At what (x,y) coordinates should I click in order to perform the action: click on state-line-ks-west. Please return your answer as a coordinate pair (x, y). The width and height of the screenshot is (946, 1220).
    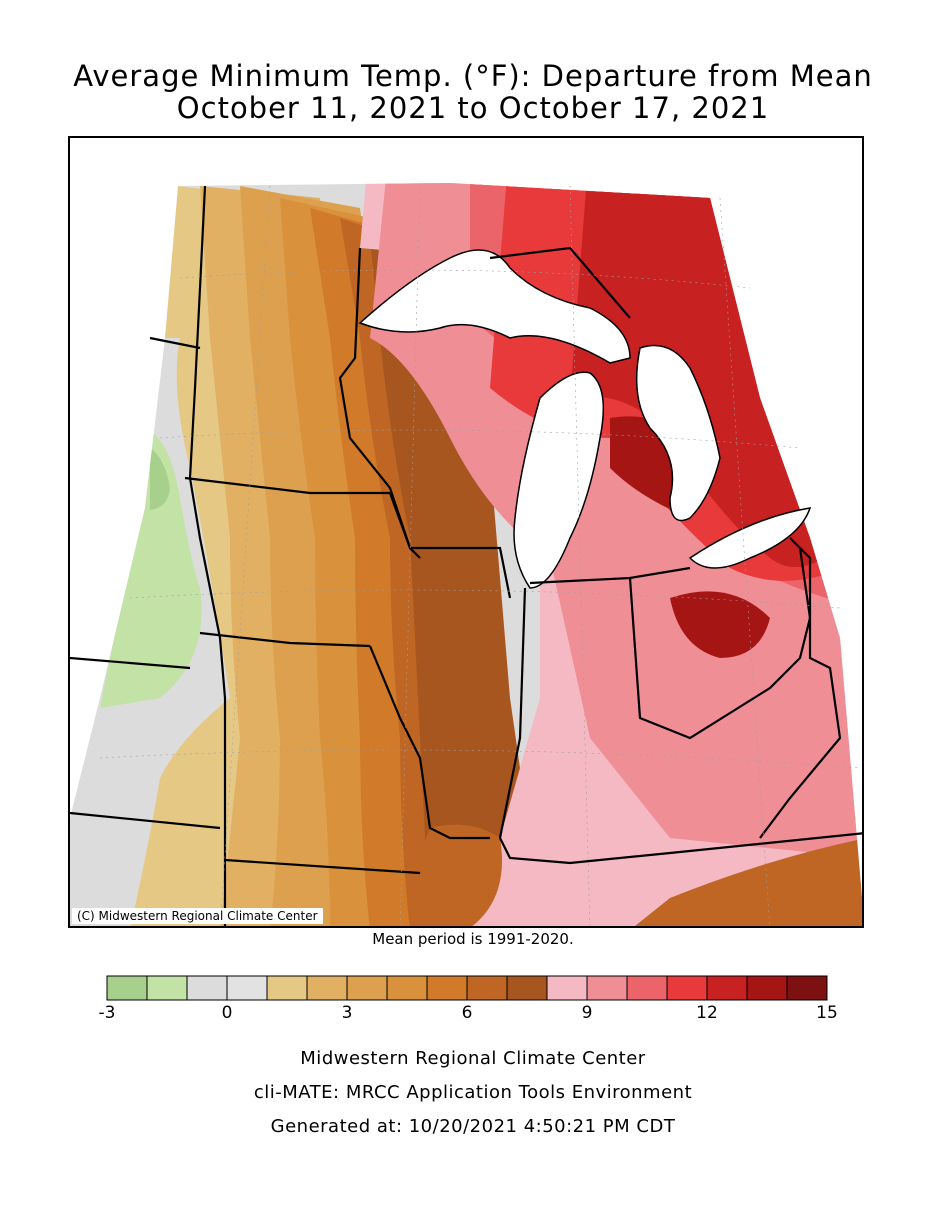
    Looking at the image, I should click on (130, 663).